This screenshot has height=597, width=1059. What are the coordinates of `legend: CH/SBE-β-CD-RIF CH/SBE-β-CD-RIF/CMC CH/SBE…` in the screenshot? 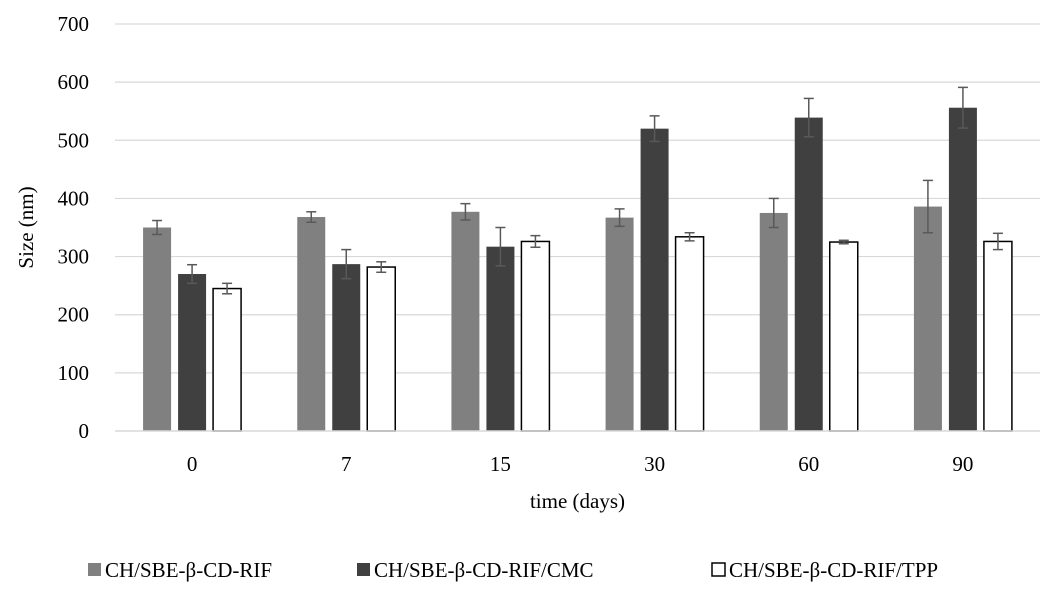 It's located at (513, 570).